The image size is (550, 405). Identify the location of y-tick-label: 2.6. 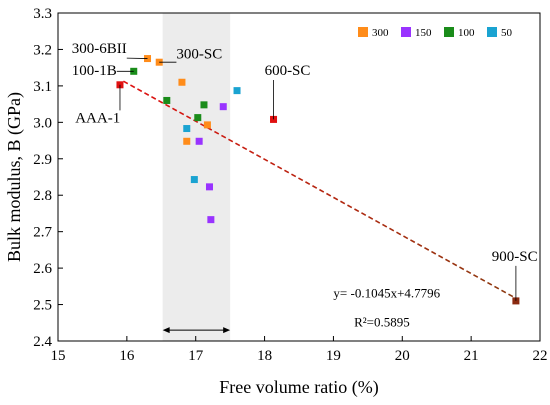
(42, 269).